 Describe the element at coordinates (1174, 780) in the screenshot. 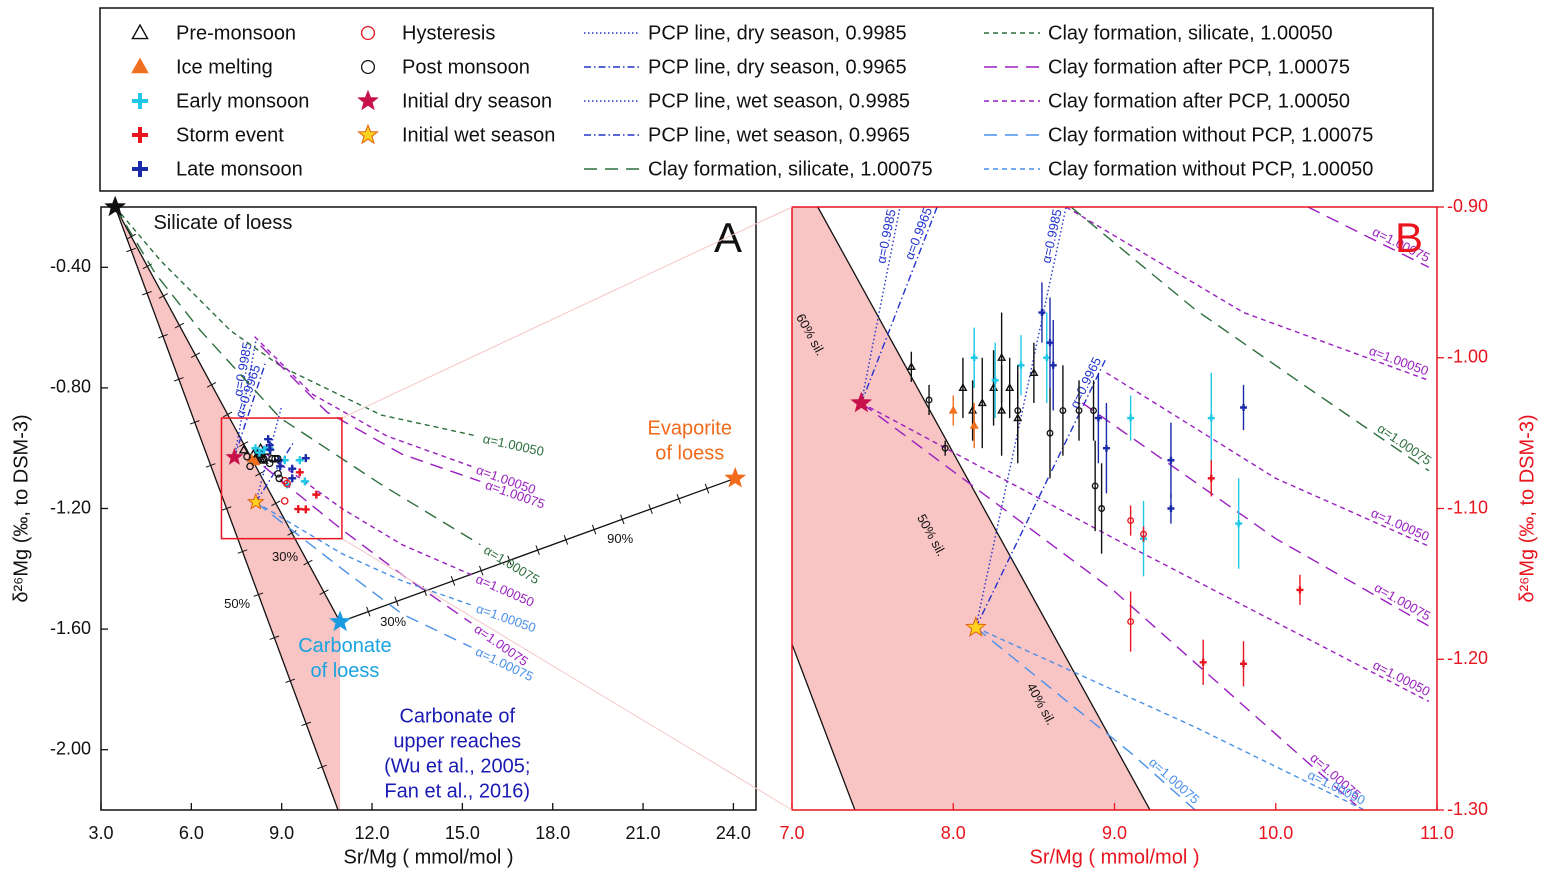

I see `curve-label: α=1.00075` at that location.